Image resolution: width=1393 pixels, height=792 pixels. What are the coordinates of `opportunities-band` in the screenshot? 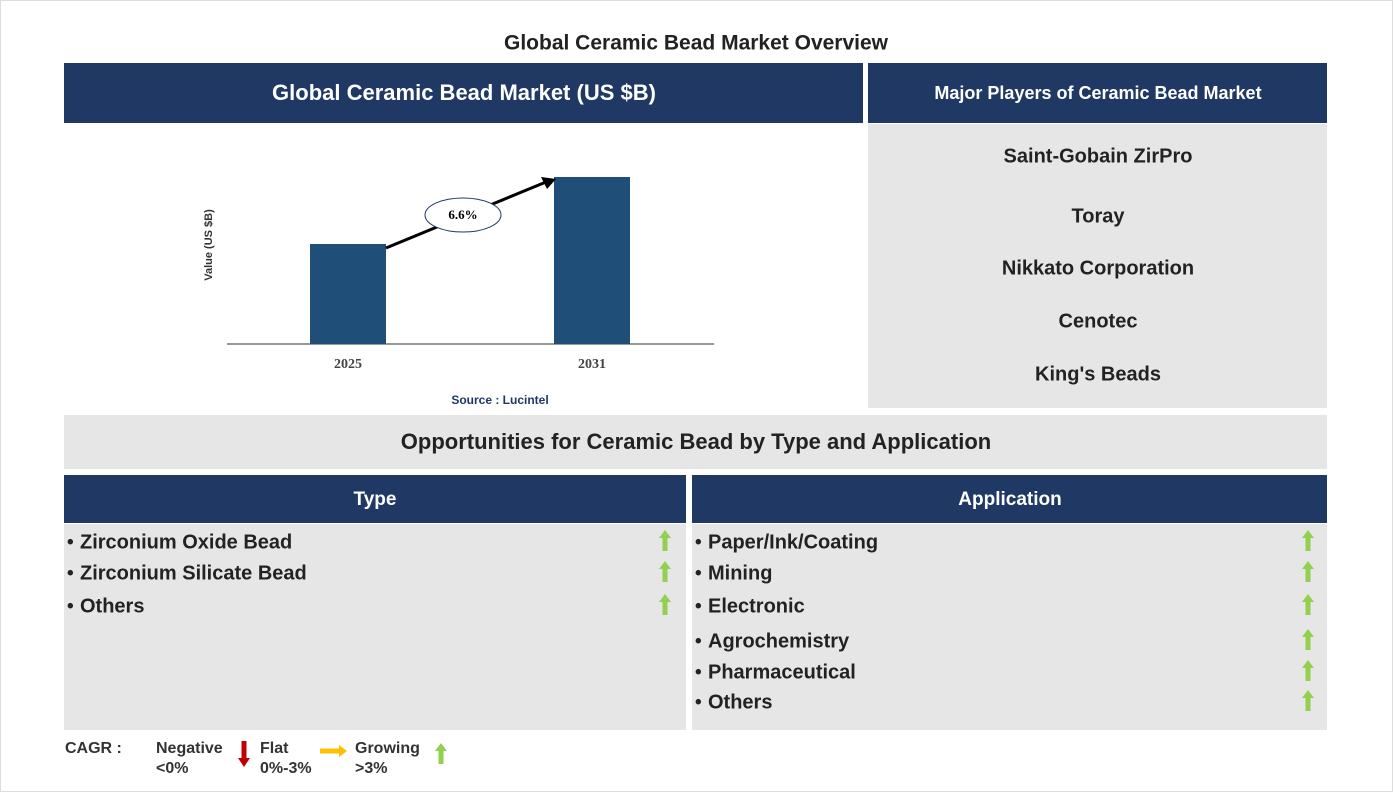 It's located at (695, 442).